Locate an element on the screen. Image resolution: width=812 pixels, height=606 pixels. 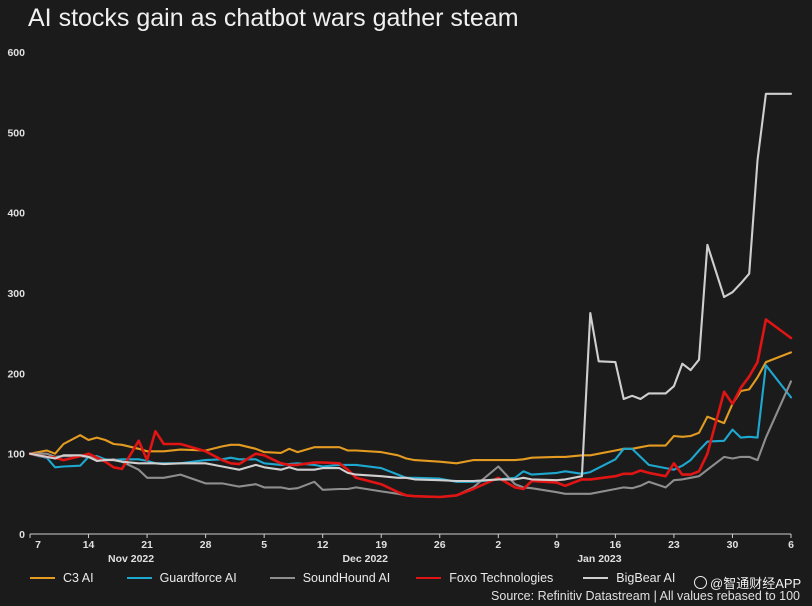
month-label: Dec 2022 is located at coordinates (365, 559).